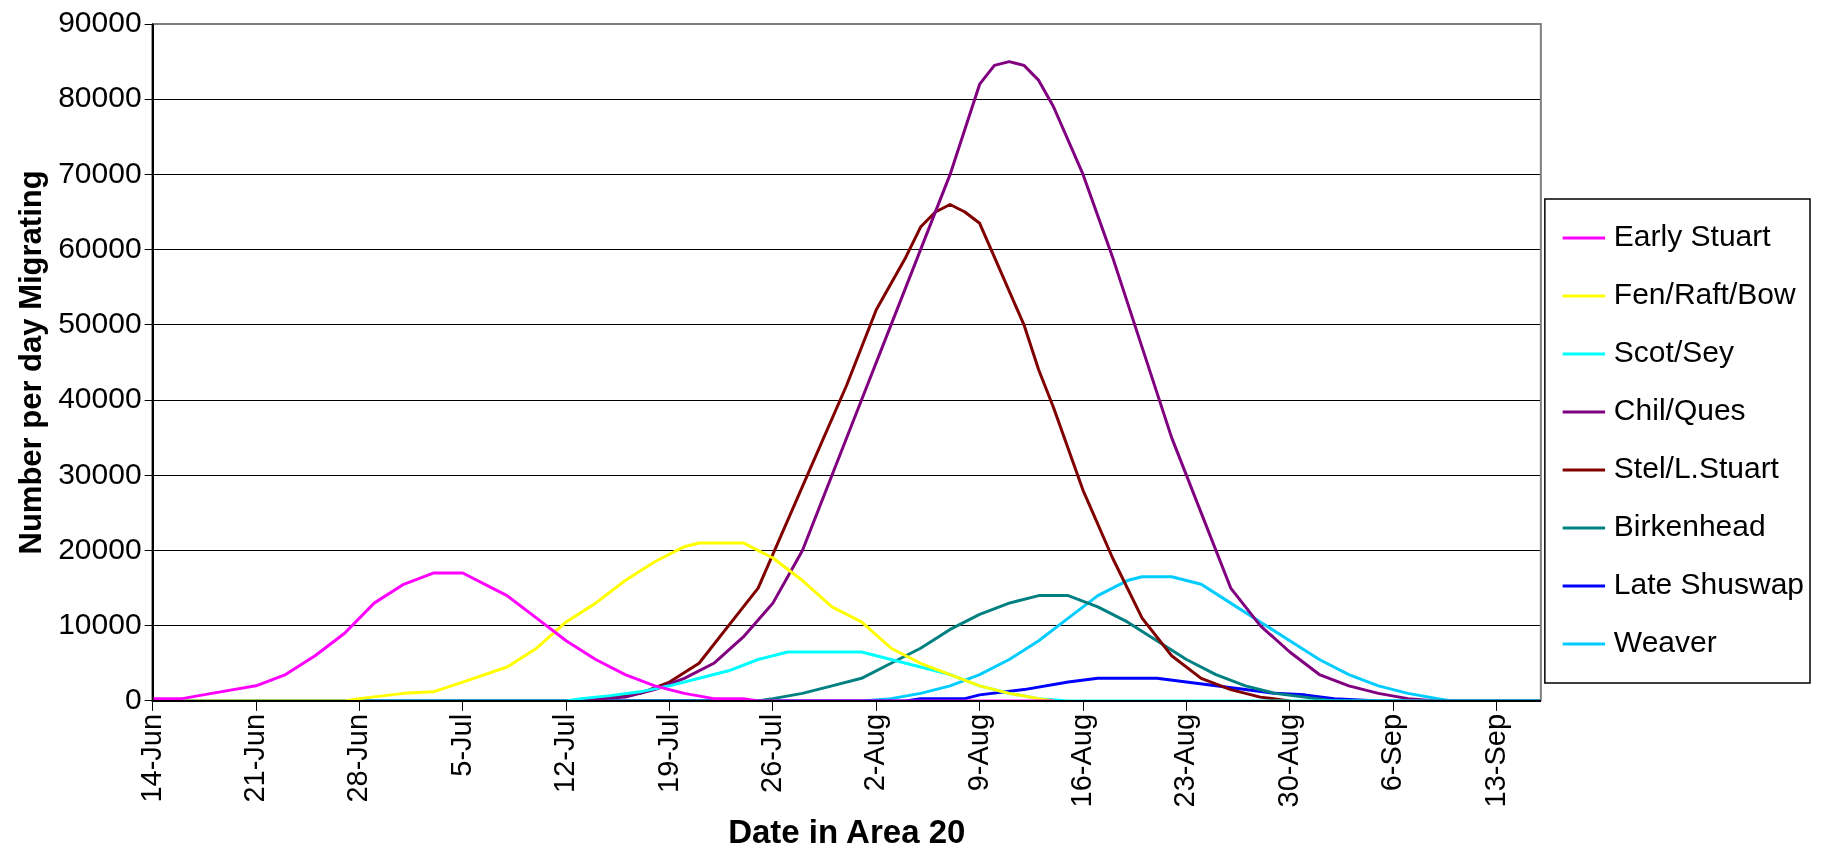 The height and width of the screenshot is (868, 1828). Describe the element at coordinates (100, 22) in the screenshot. I see `y-tick-label: 90000` at that location.